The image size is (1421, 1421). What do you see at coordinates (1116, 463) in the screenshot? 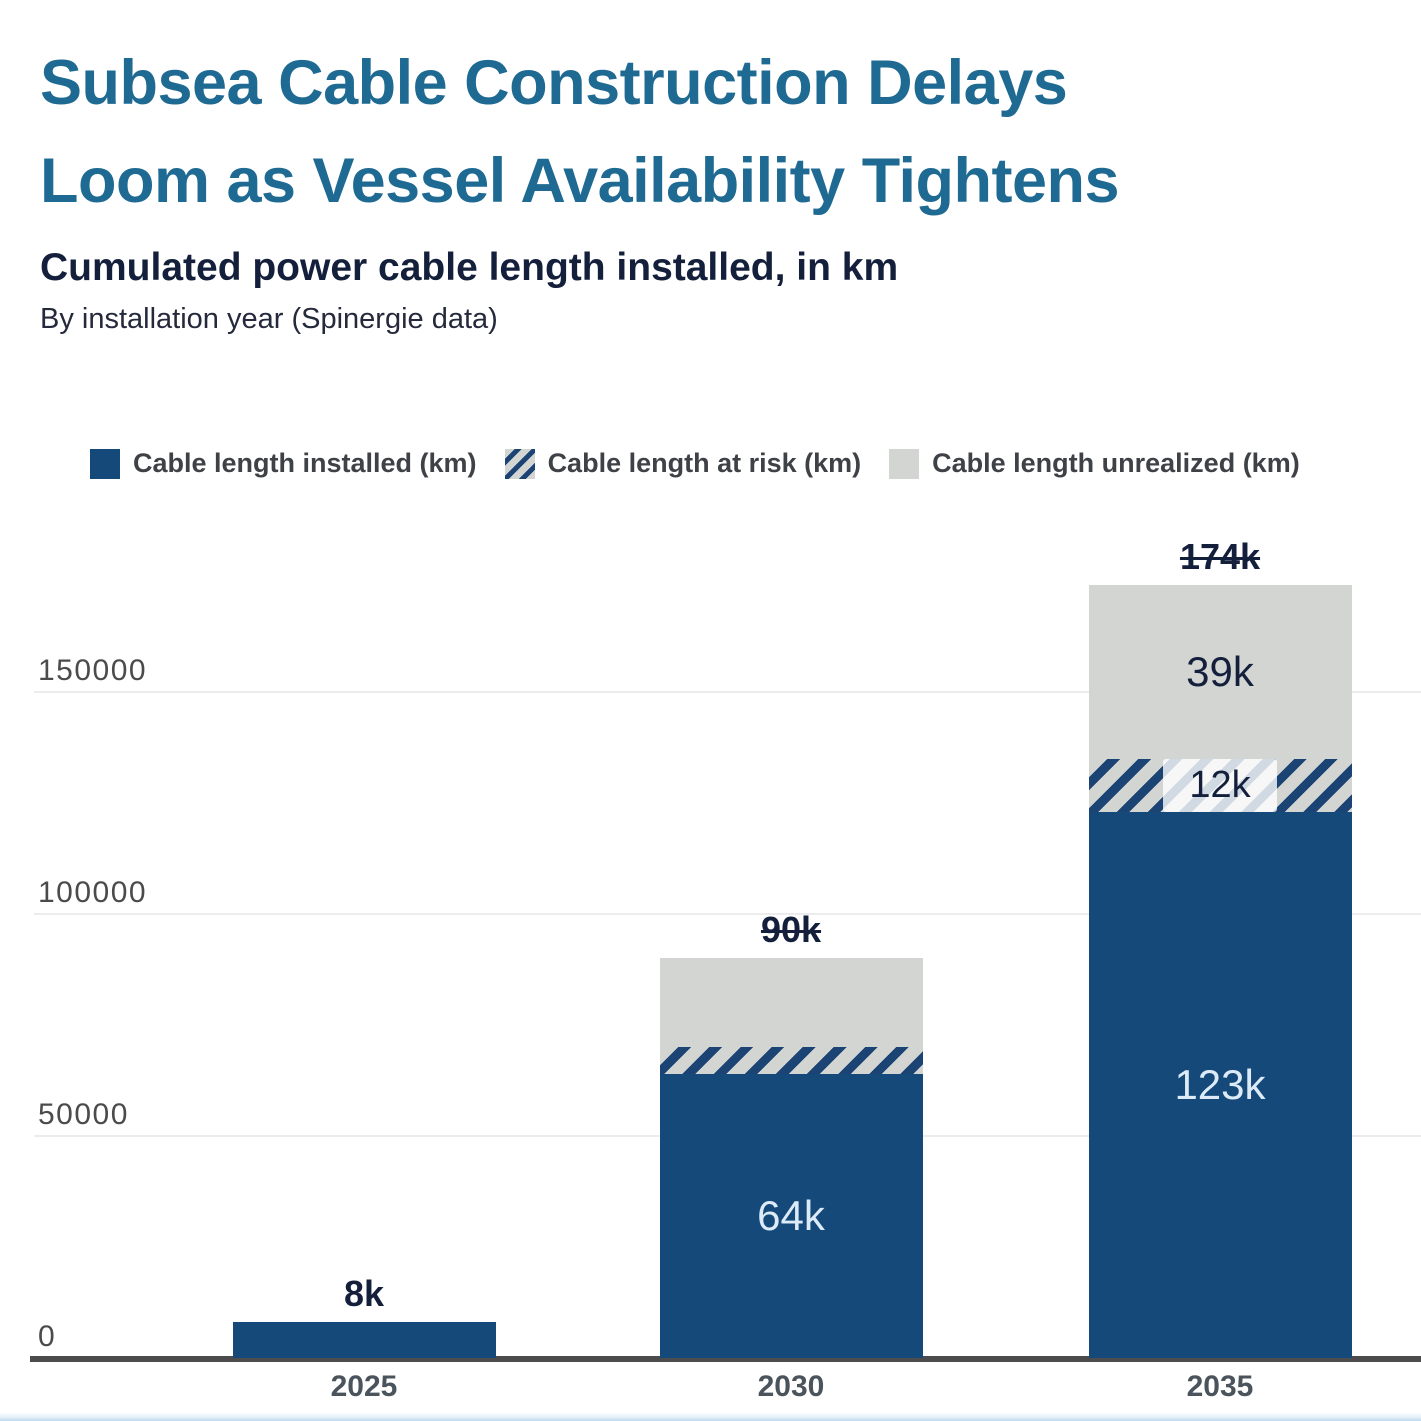
I see `legend-label-unrealized: Cable length unrealized (km)` at bounding box center [1116, 463].